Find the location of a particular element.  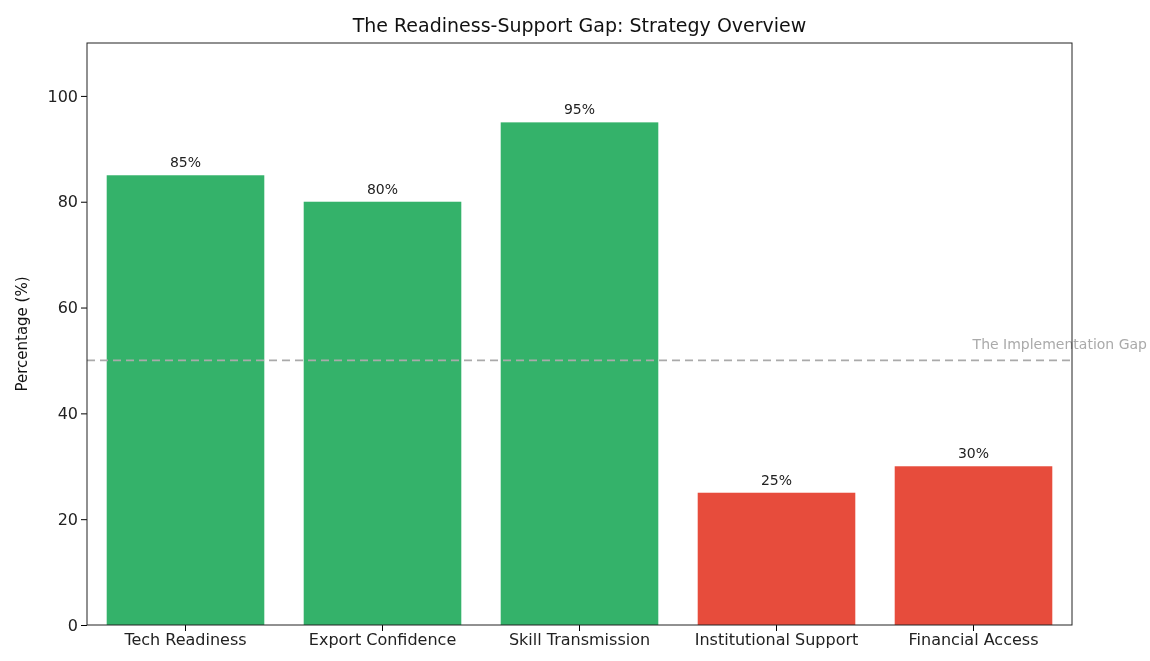

x-tick-label: Financial Access is located at coordinates (973, 640).